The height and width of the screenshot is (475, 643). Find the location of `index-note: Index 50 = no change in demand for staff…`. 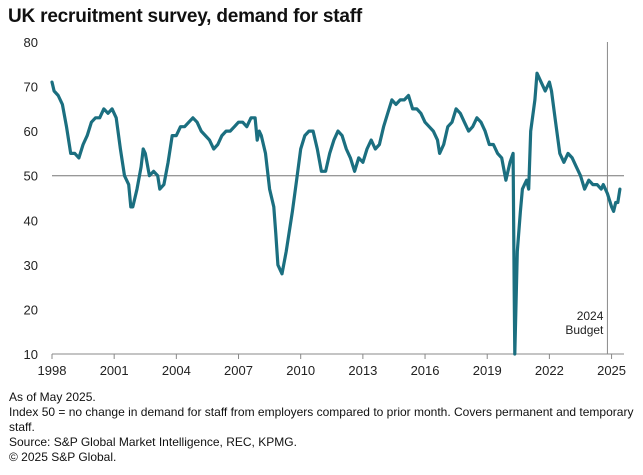

index-note: Index 50 = no change in demand for staff… is located at coordinates (321, 419).